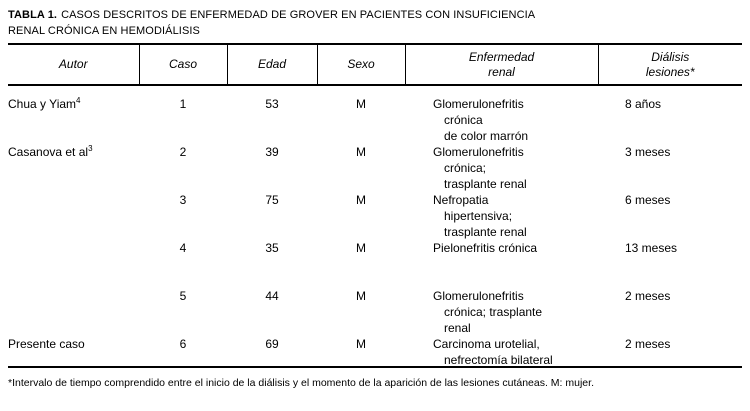 The image size is (750, 411). What do you see at coordinates (272, 104) in the screenshot?
I see `cell-edad: 53` at bounding box center [272, 104].